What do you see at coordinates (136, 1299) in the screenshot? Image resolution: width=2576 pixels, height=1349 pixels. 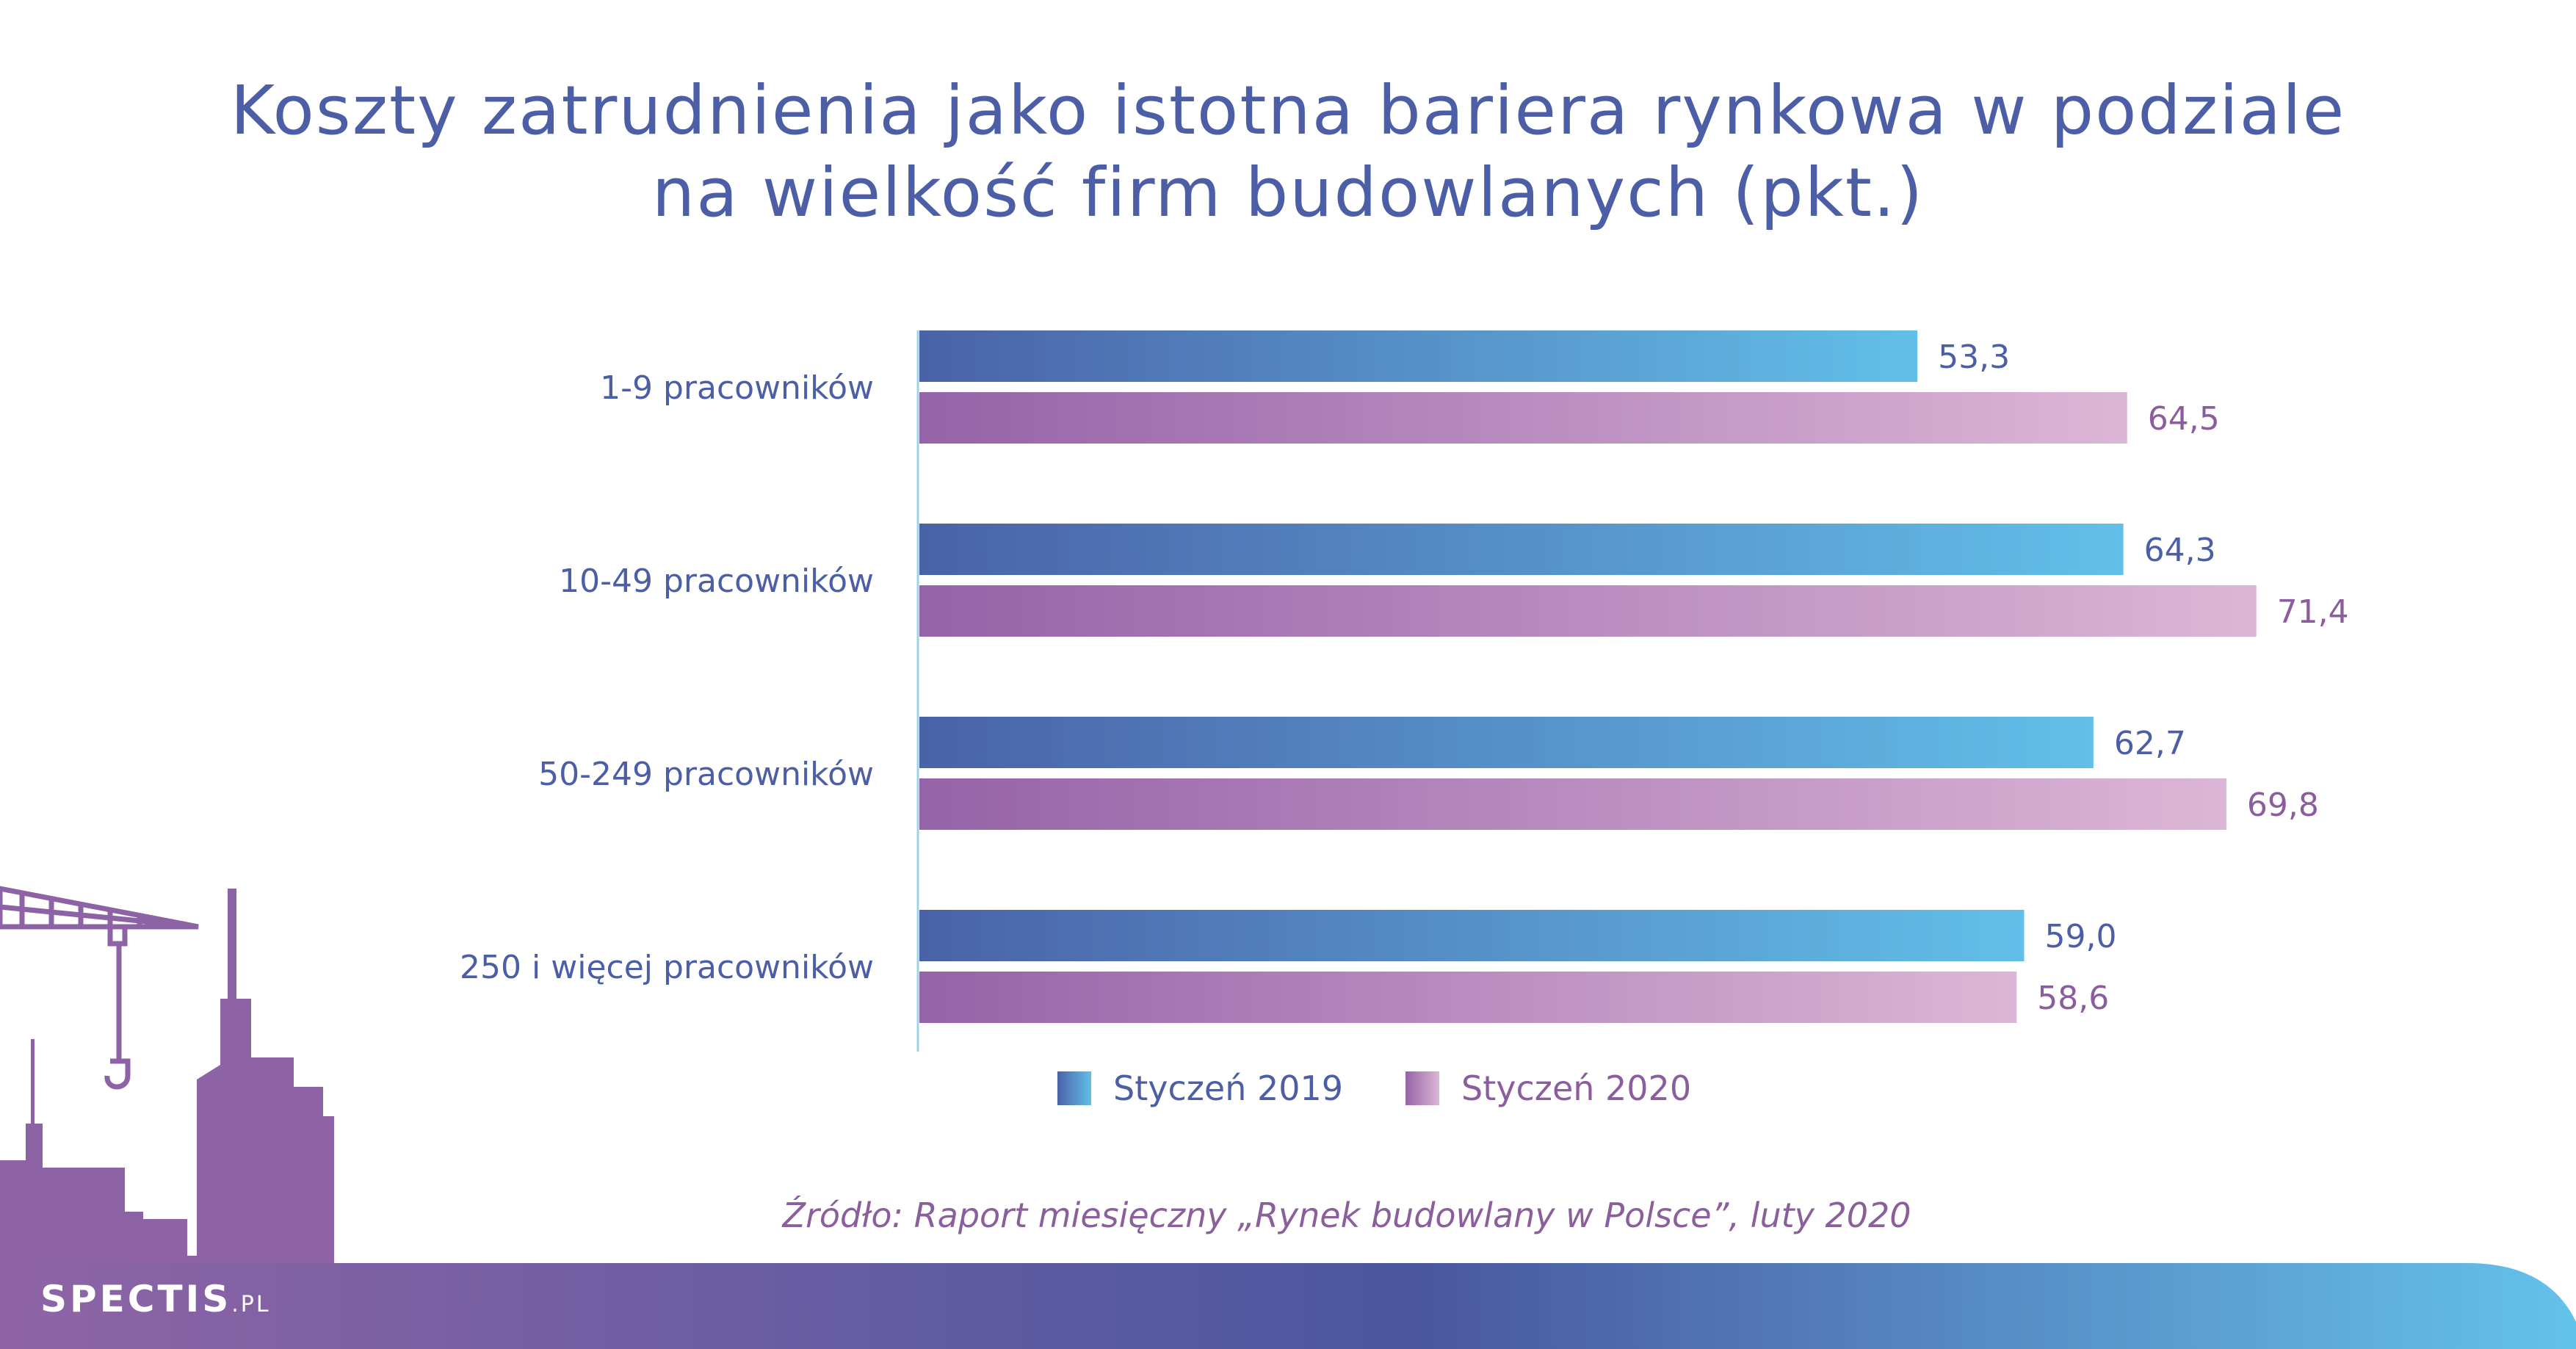 I see `logo-text: SPECTIS` at bounding box center [136, 1299].